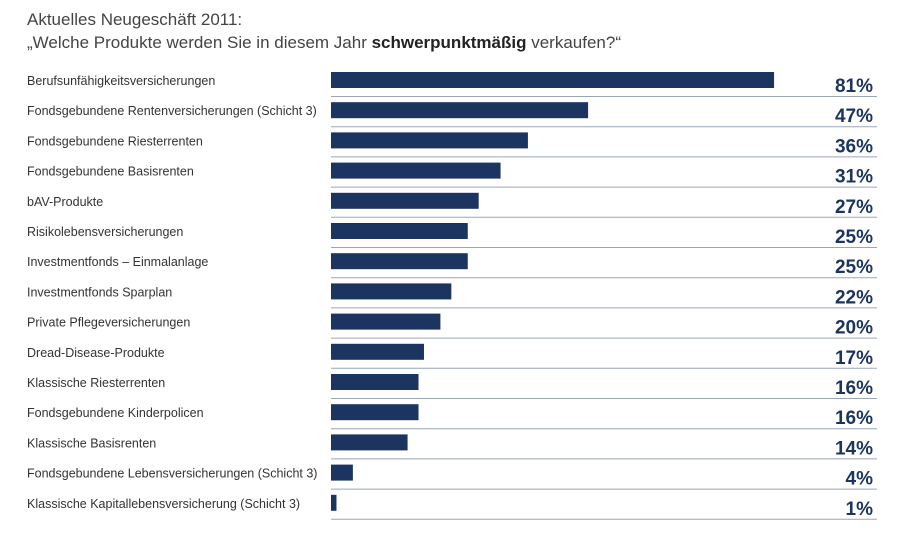 The width and height of the screenshot is (901, 547). I want to click on category-label: Dread-Disease-Produkte, so click(96, 353).